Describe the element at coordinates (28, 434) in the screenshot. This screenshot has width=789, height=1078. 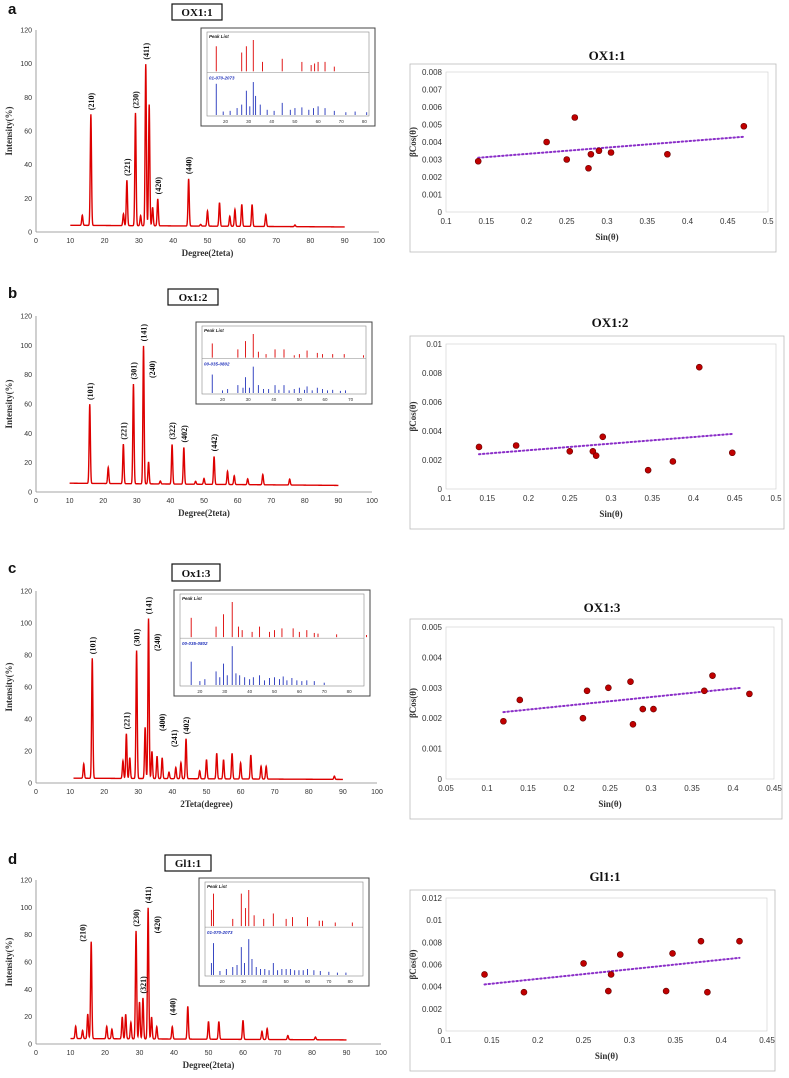
I see `y-tick-label: 40` at that location.